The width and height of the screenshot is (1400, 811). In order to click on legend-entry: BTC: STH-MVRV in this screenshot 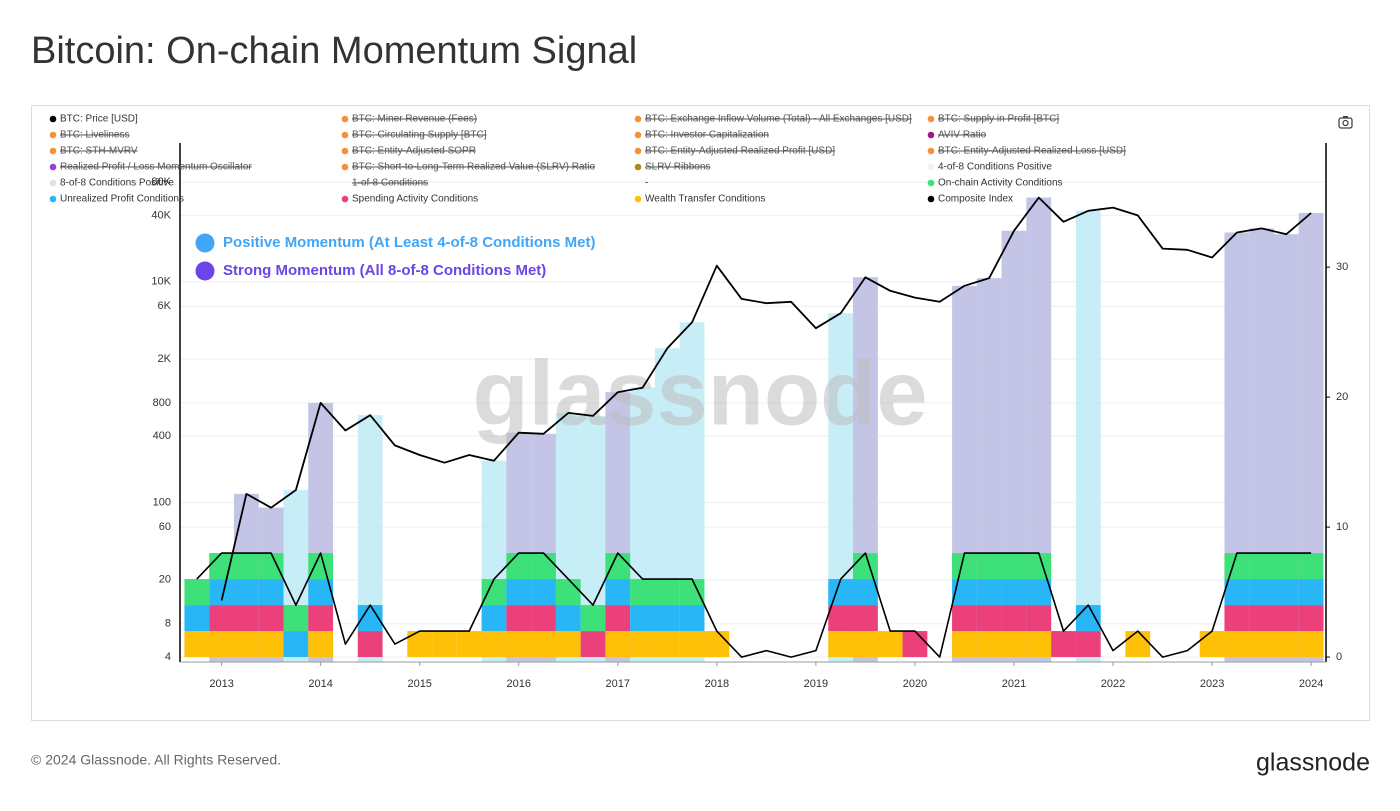, I will do `click(99, 151)`.